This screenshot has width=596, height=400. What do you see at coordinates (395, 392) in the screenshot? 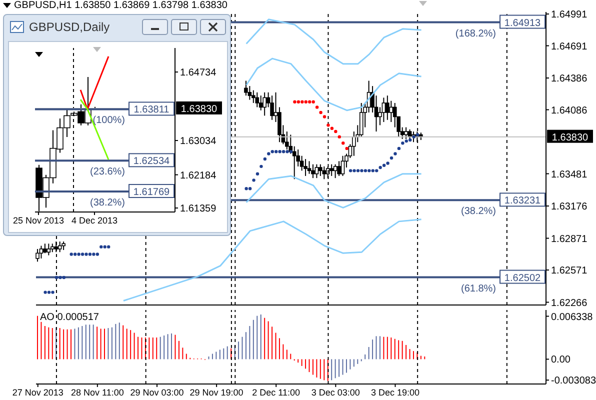
I see `x-tick-label: 3 Dec 19:00` at bounding box center [395, 392].